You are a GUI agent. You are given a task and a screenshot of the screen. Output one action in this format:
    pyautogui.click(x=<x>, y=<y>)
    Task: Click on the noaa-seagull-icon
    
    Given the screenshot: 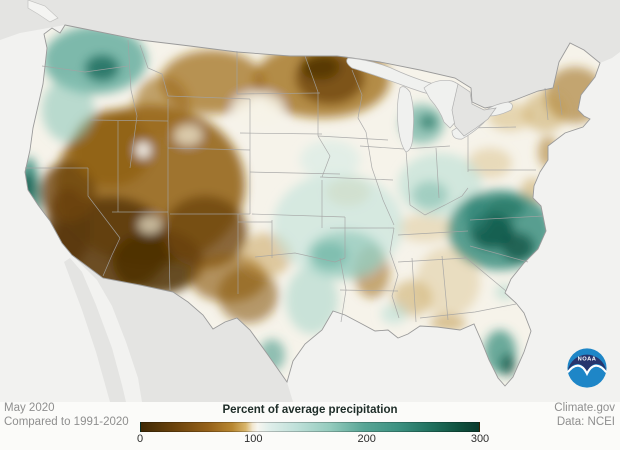 What is the action you would take?
    pyautogui.click(x=587, y=370)
    